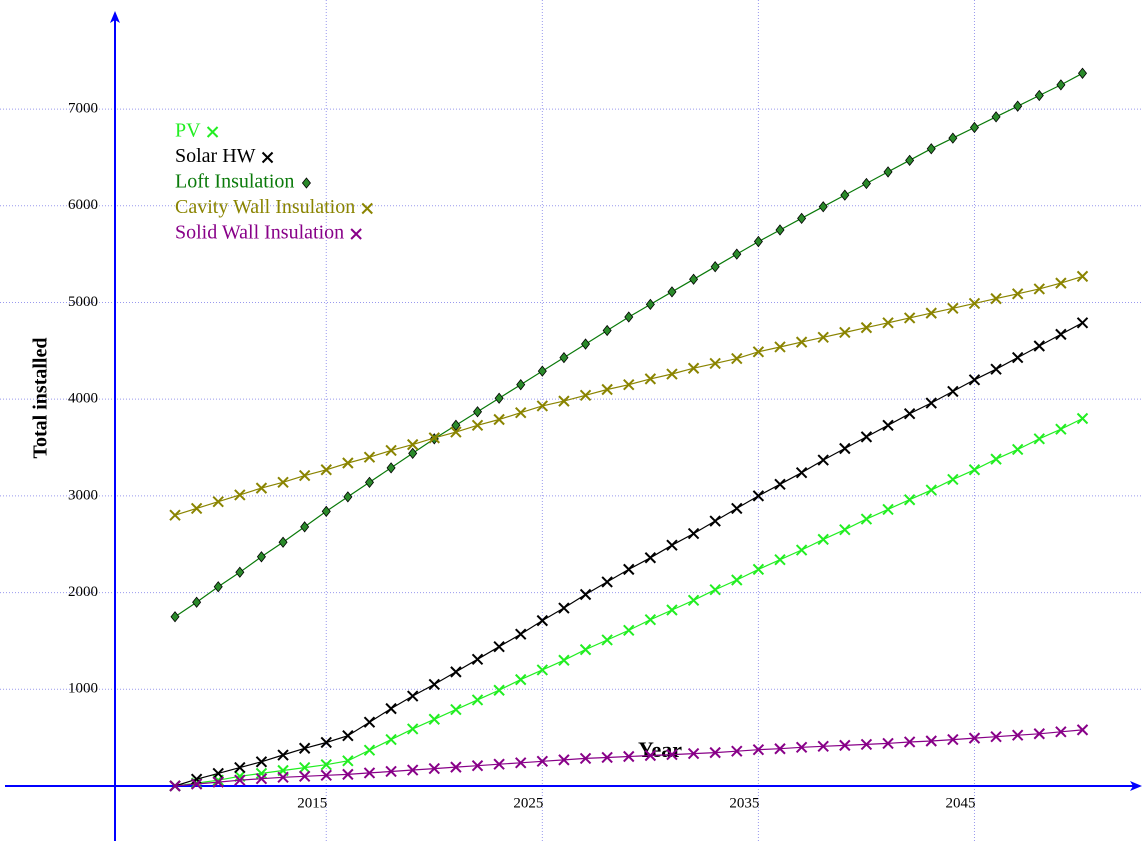  Describe the element at coordinates (188, 131) in the screenshot. I see `legend-label: PV` at that location.